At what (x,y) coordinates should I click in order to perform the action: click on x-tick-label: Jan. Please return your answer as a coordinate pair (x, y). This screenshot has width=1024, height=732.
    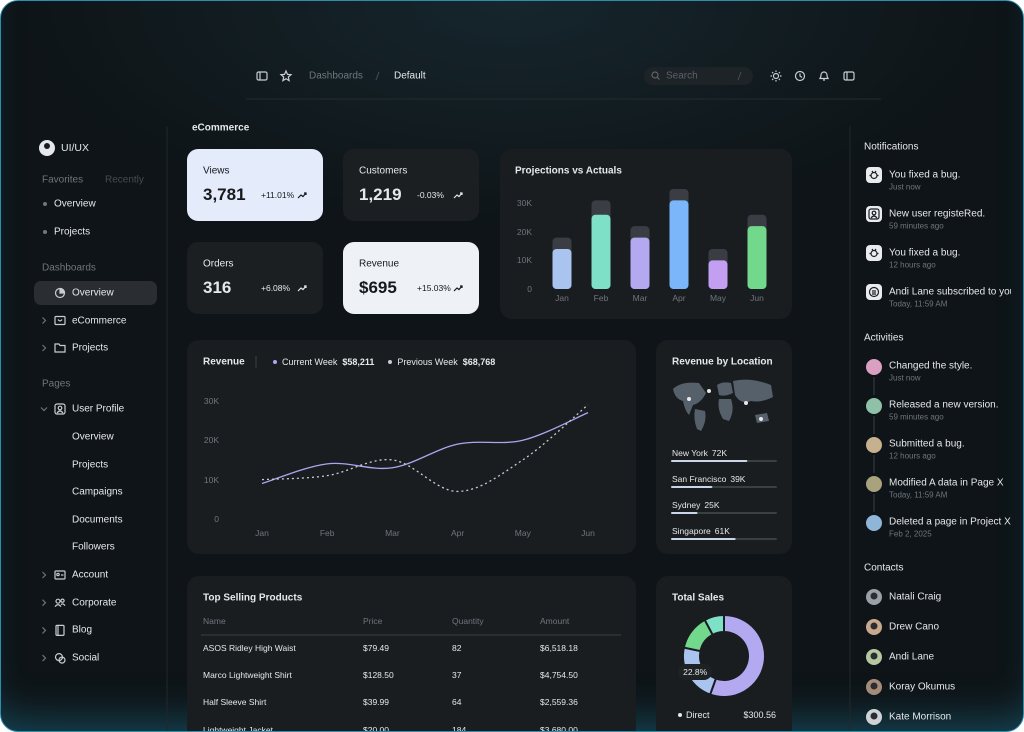
    Looking at the image, I should click on (562, 298).